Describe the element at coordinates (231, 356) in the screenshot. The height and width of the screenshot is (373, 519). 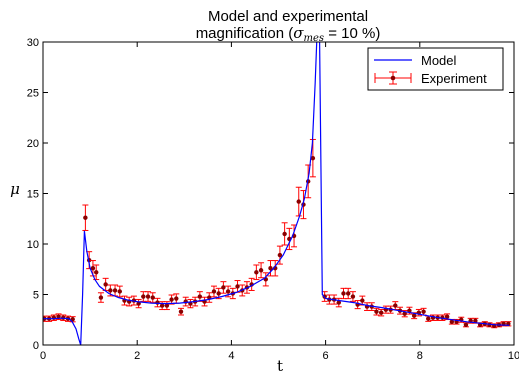
I see `x-tick-label: 4` at that location.